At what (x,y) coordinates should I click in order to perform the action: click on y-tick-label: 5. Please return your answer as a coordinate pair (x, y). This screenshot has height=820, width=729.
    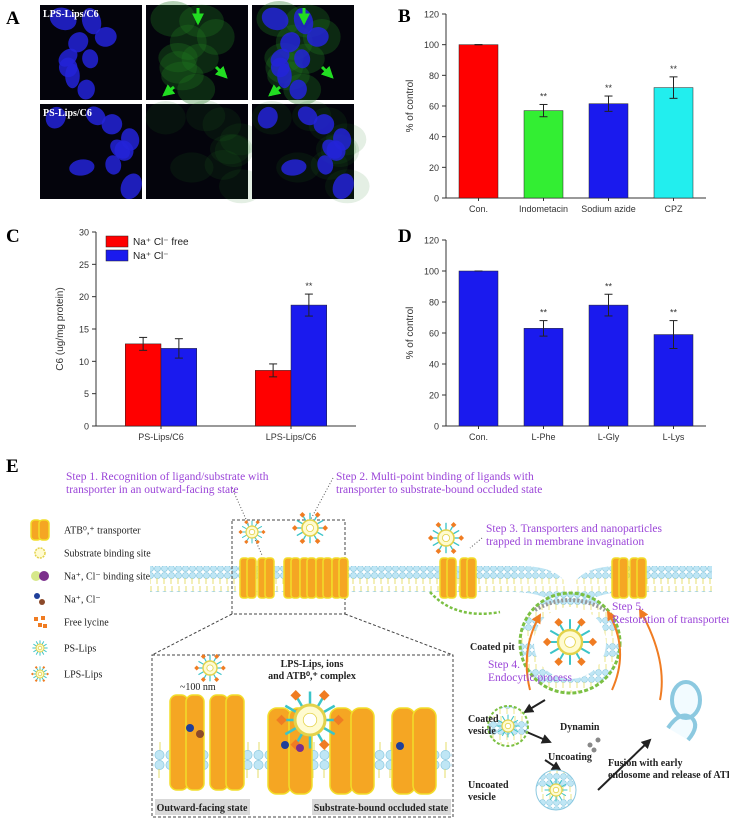
    Looking at the image, I should click on (86, 394).